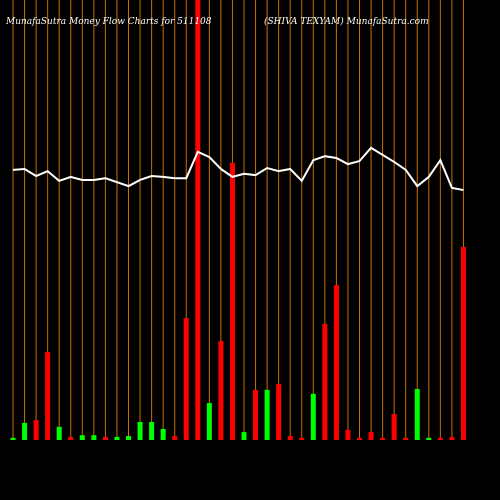  What do you see at coordinates (108, 22) in the screenshot?
I see `chart-title: MunafaSutra Money Flow Charts for 511108` at bounding box center [108, 22].